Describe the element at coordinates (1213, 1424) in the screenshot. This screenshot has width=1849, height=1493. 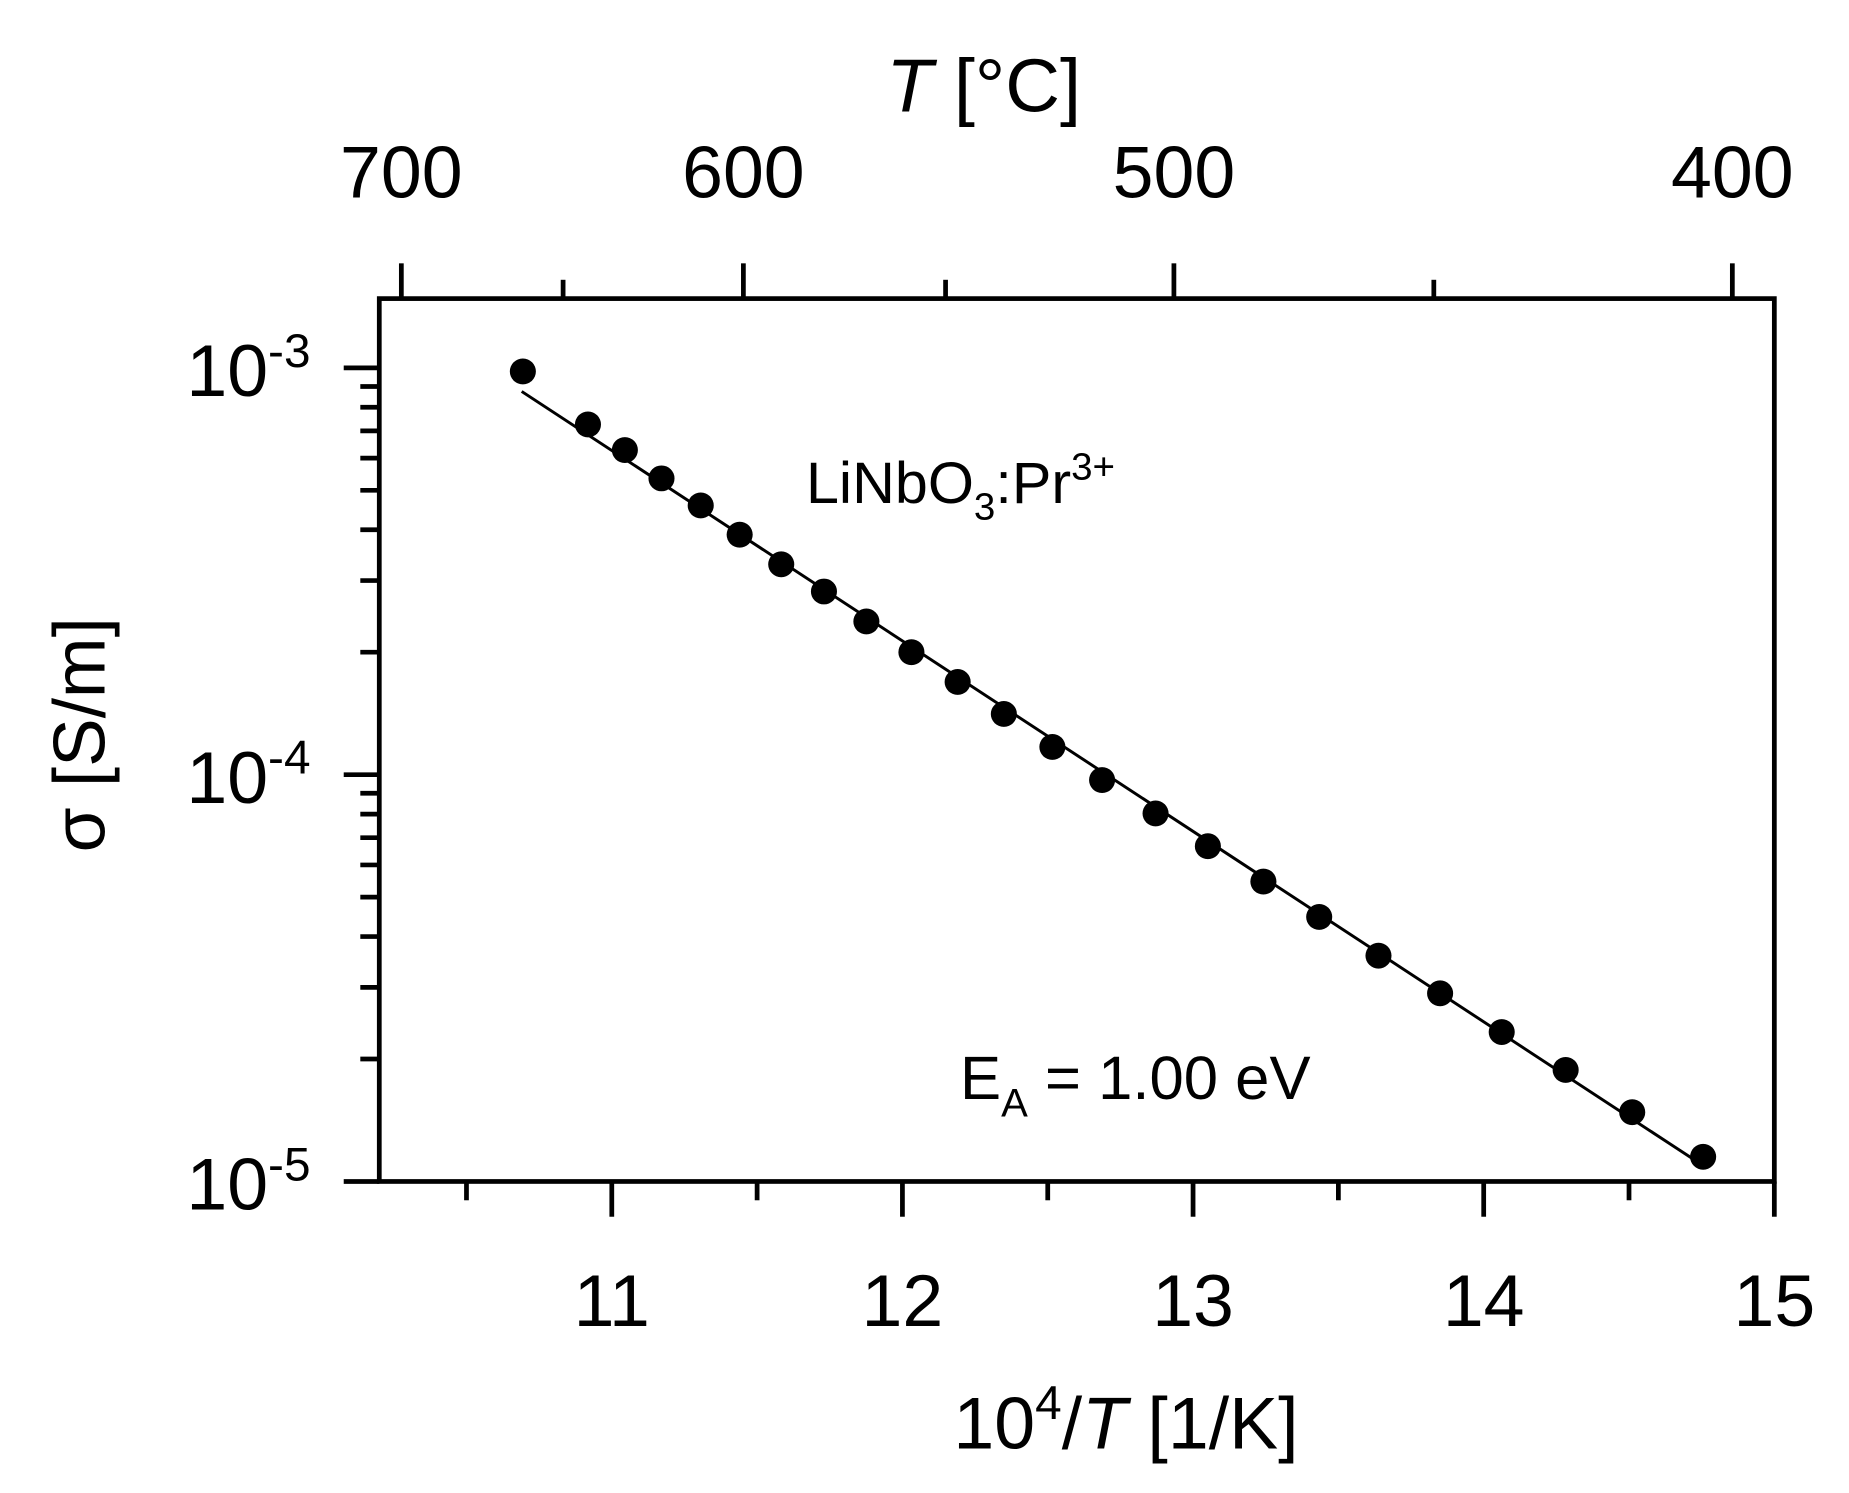
I see `x-axis-title-part: [1/K]` at that location.